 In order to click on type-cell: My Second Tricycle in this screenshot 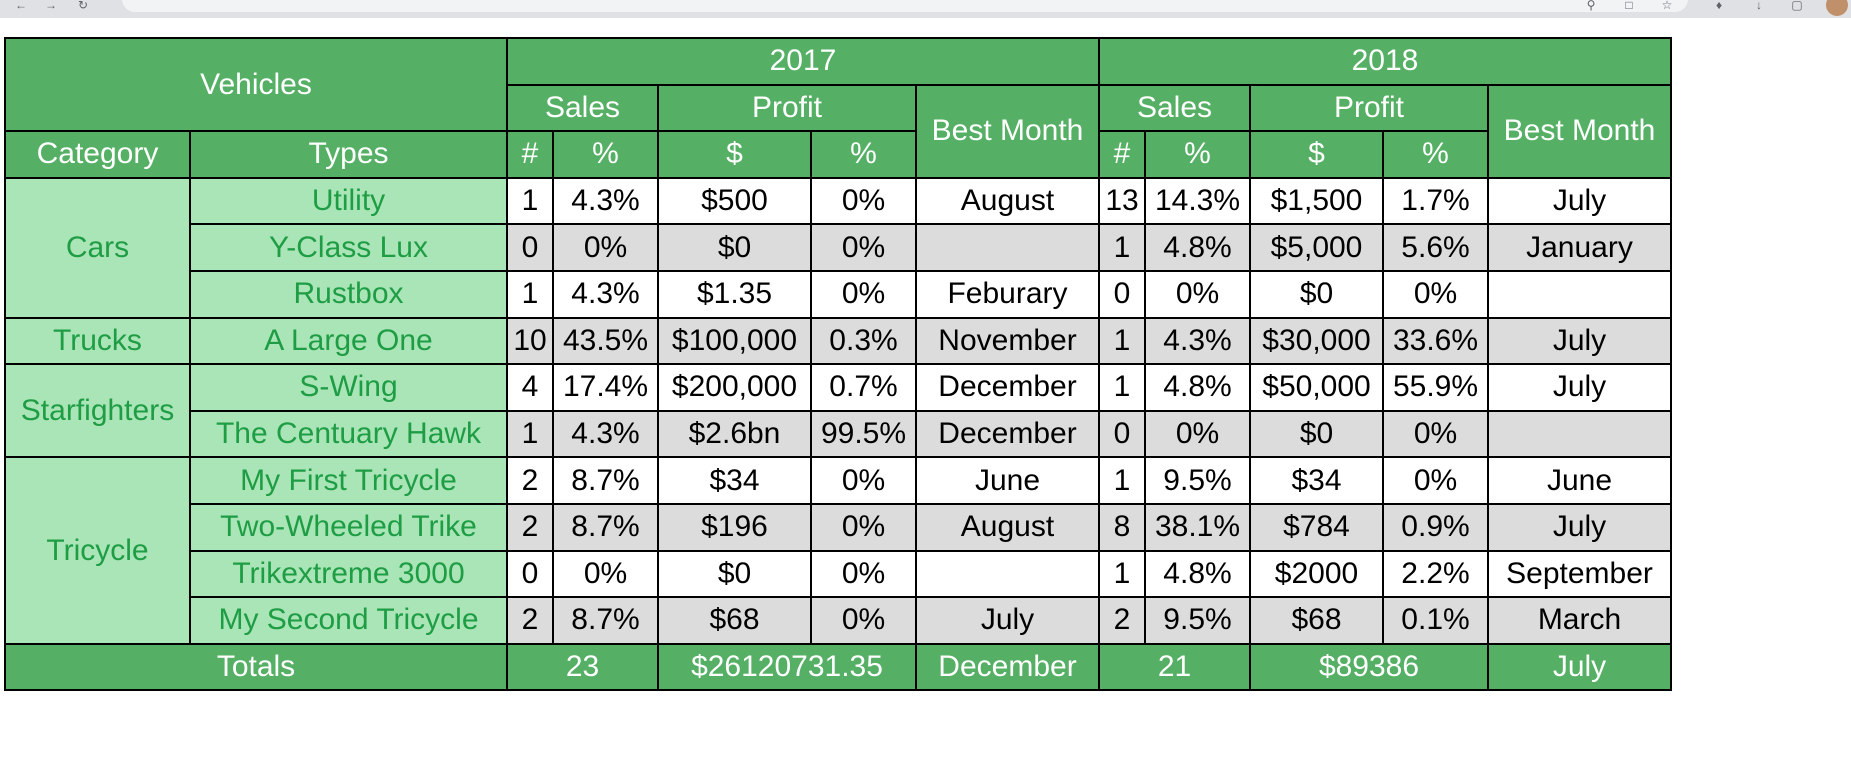, I will do `click(348, 620)`.